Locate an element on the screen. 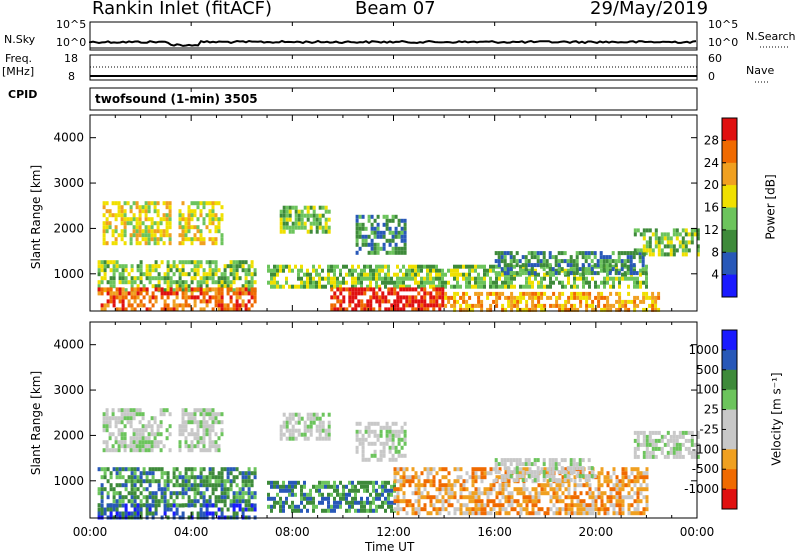  power-colorbar-swatch is located at coordinates (729, 264).